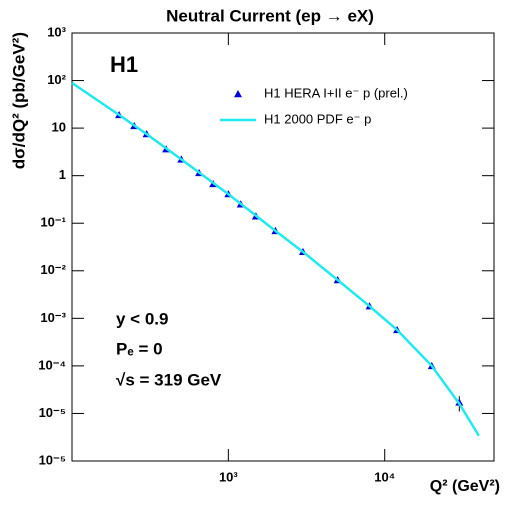 The width and height of the screenshot is (511, 507). What do you see at coordinates (52, 364) in the screenshot?
I see `y-tick-label: 10⁻⁴` at bounding box center [52, 364].